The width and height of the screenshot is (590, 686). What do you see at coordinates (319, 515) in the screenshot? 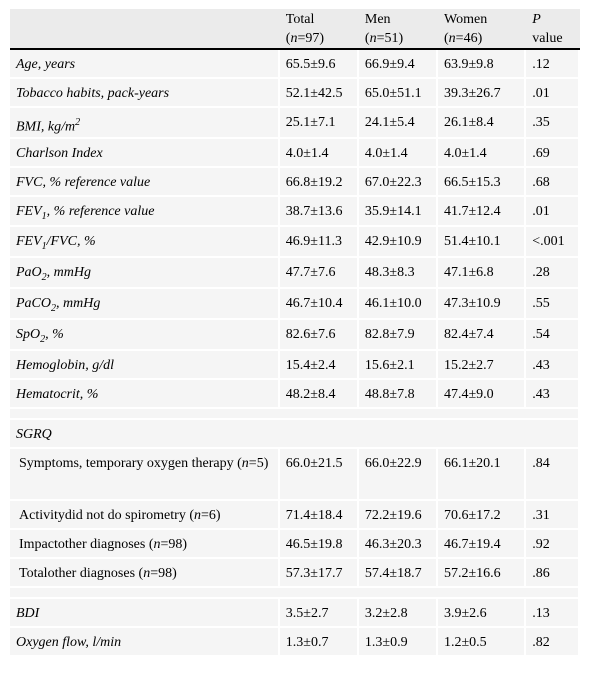
I see `cell-total: 71.4±18.4` at bounding box center [319, 515].